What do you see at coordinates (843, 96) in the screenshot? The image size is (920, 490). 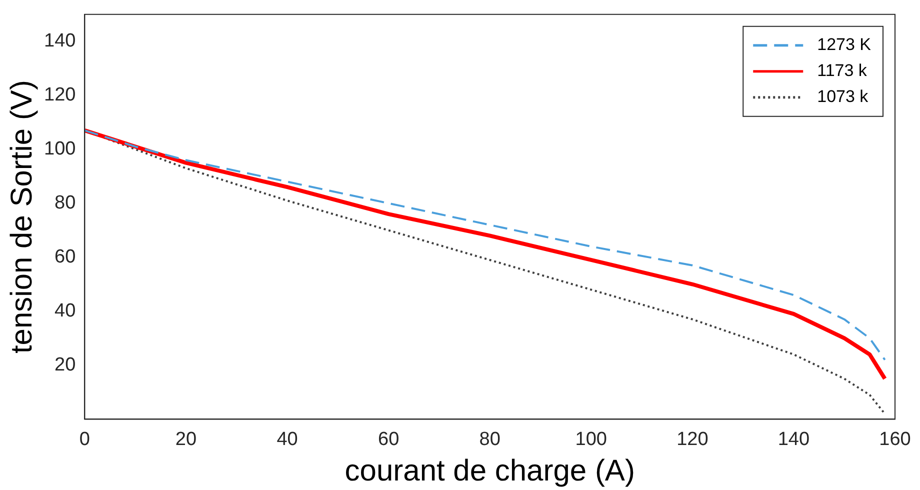 I see `legend-label: 1073 k` at bounding box center [843, 96].